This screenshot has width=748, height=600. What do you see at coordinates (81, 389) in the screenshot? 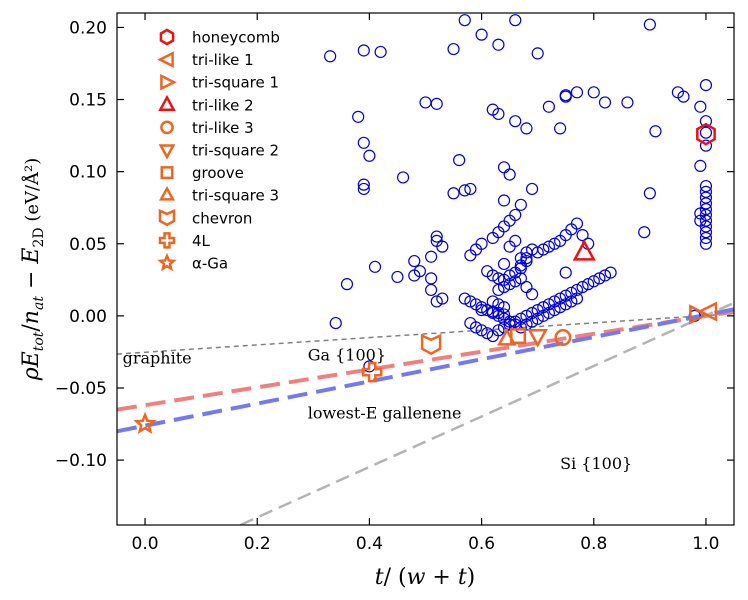
I see `y-tick-label: −0.05` at bounding box center [81, 389].